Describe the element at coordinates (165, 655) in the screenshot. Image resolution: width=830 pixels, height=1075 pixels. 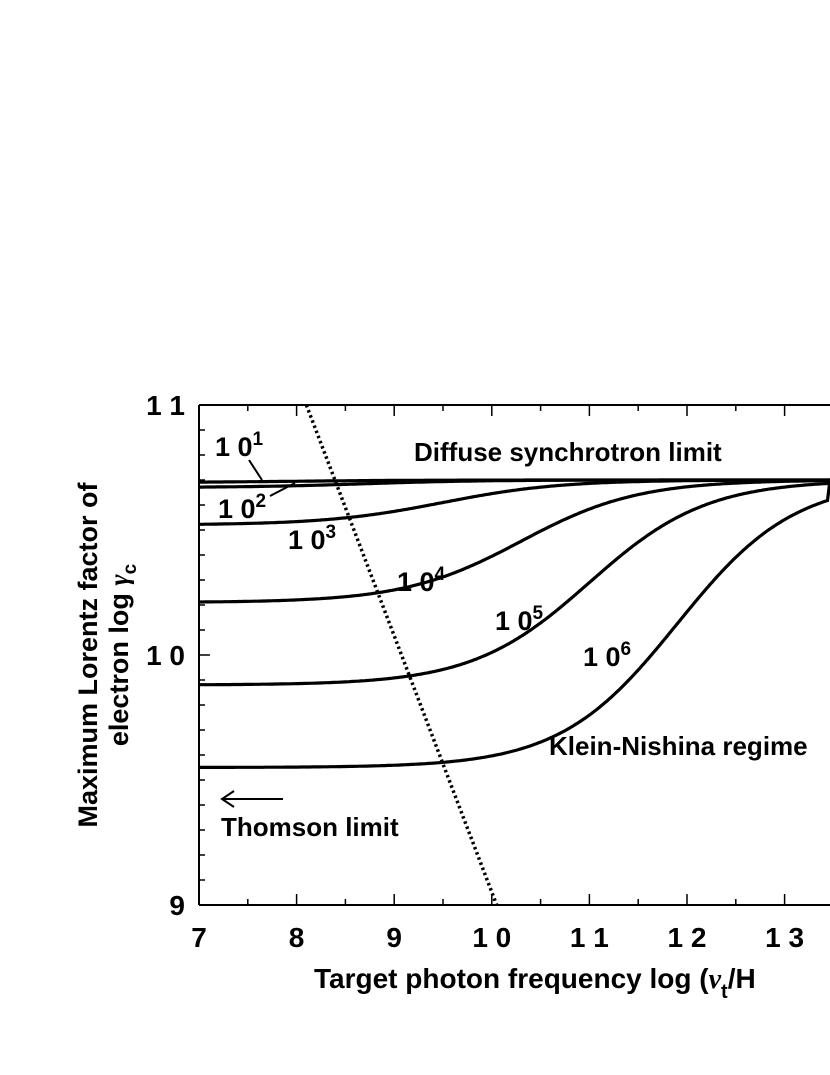
I see `y-tick-label: 1 0` at that location.